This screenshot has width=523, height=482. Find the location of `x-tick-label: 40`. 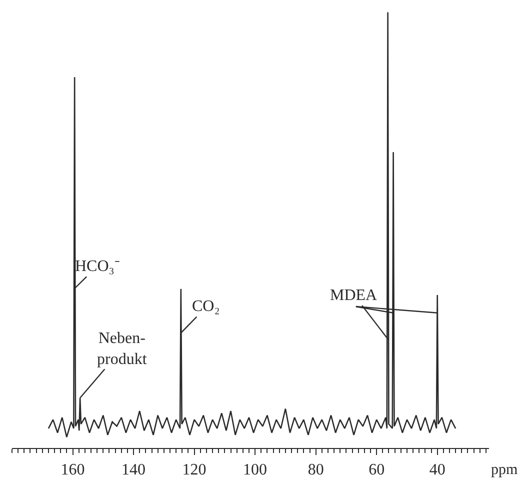

x-tick-label: 40 is located at coordinates (437, 469).